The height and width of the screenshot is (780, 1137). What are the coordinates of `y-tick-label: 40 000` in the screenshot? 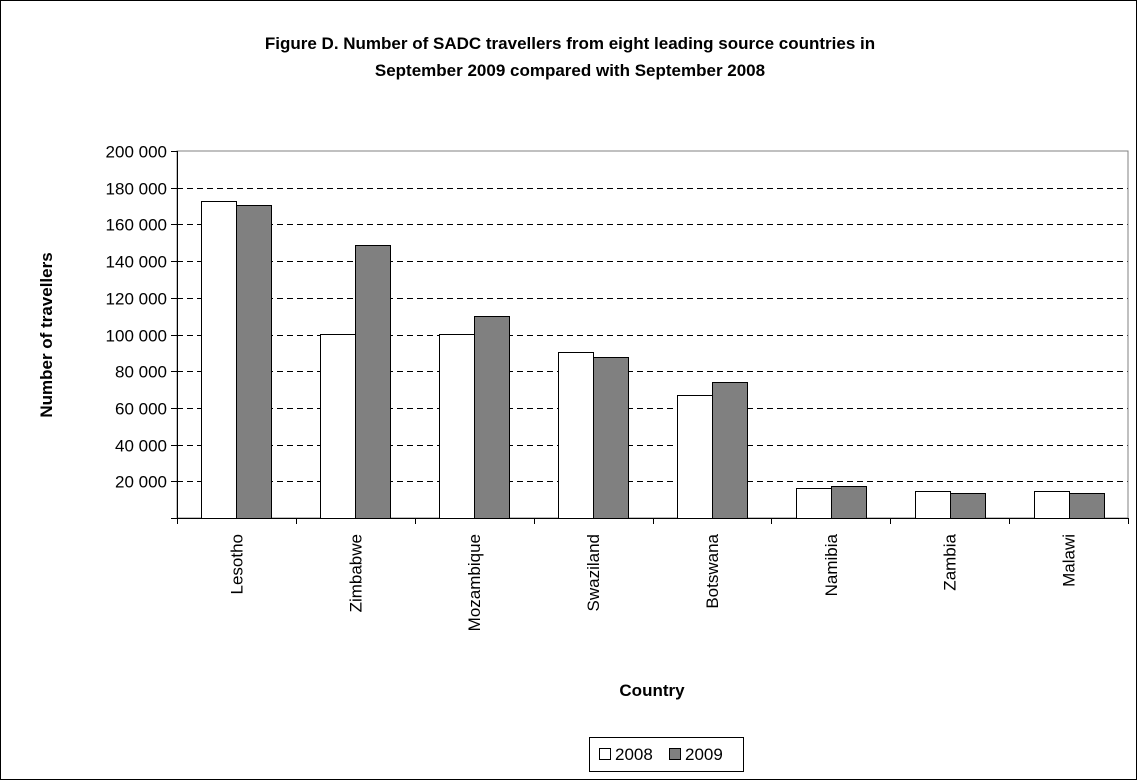 It's located at (141, 446).